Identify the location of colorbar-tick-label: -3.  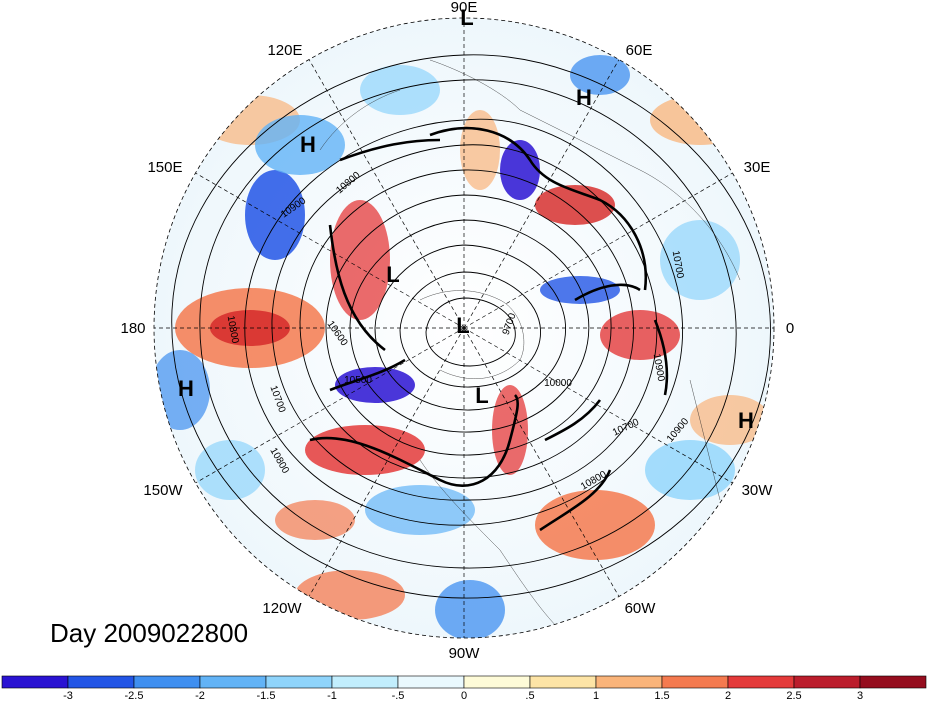
(68, 696).